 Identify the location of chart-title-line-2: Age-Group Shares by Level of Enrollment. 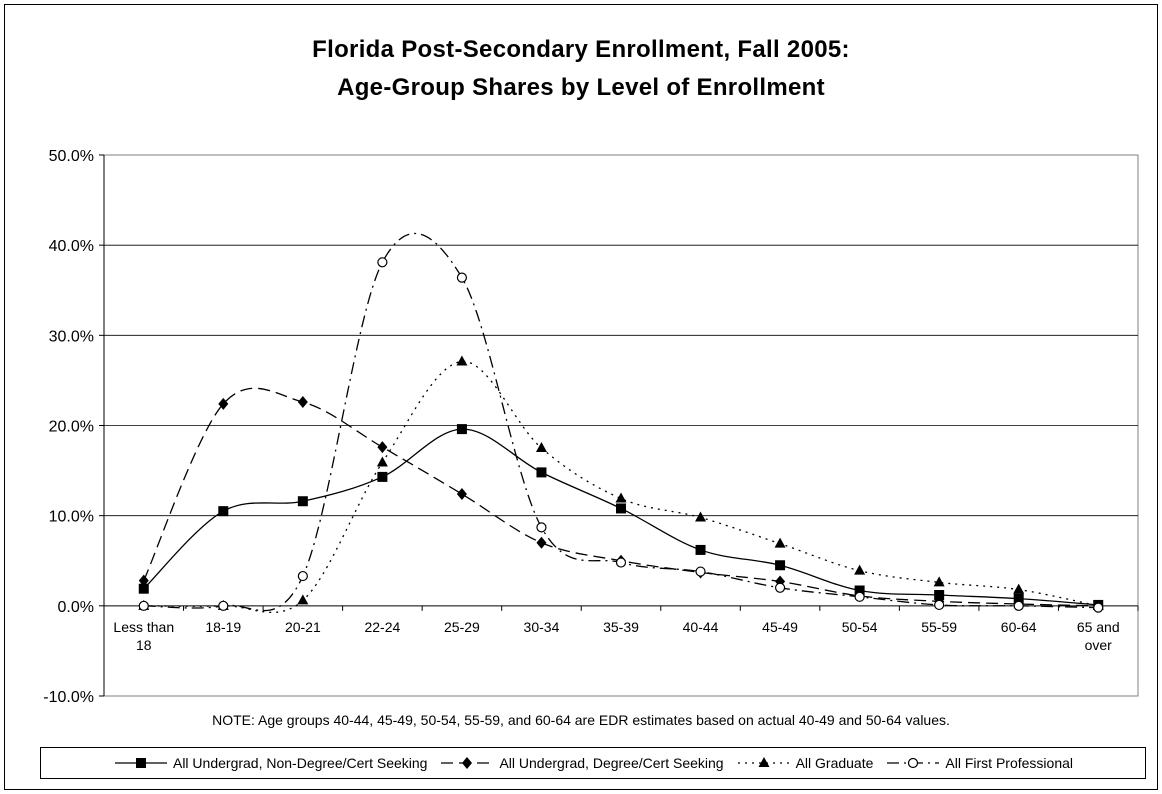
(581, 87).